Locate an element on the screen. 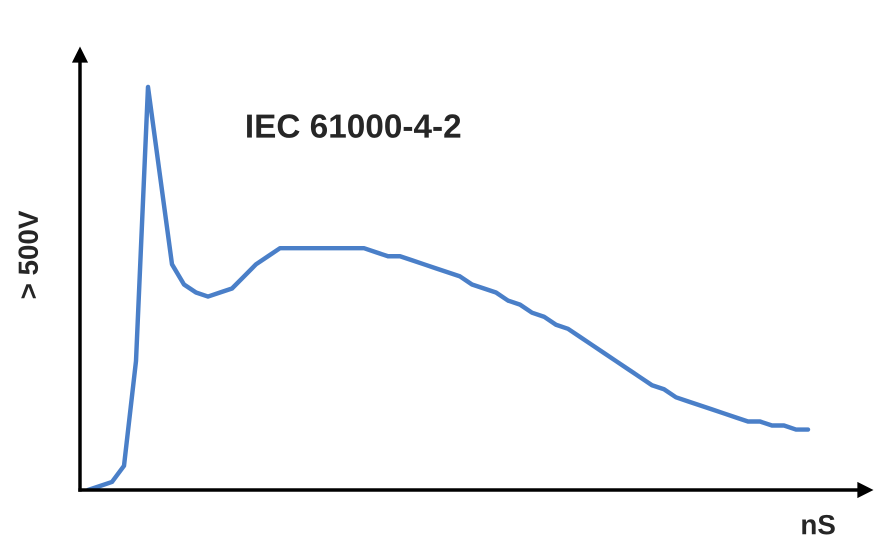 This screenshot has width=875, height=551. x-axis-title: nS is located at coordinates (818, 524).